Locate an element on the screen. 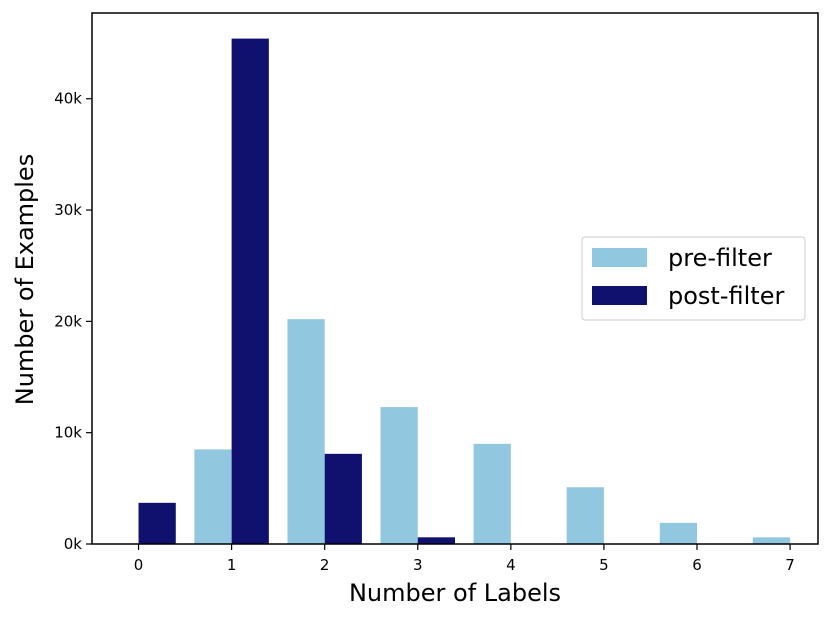 The image size is (831, 620). legend: pre-filter post-filter is located at coordinates (693, 278).